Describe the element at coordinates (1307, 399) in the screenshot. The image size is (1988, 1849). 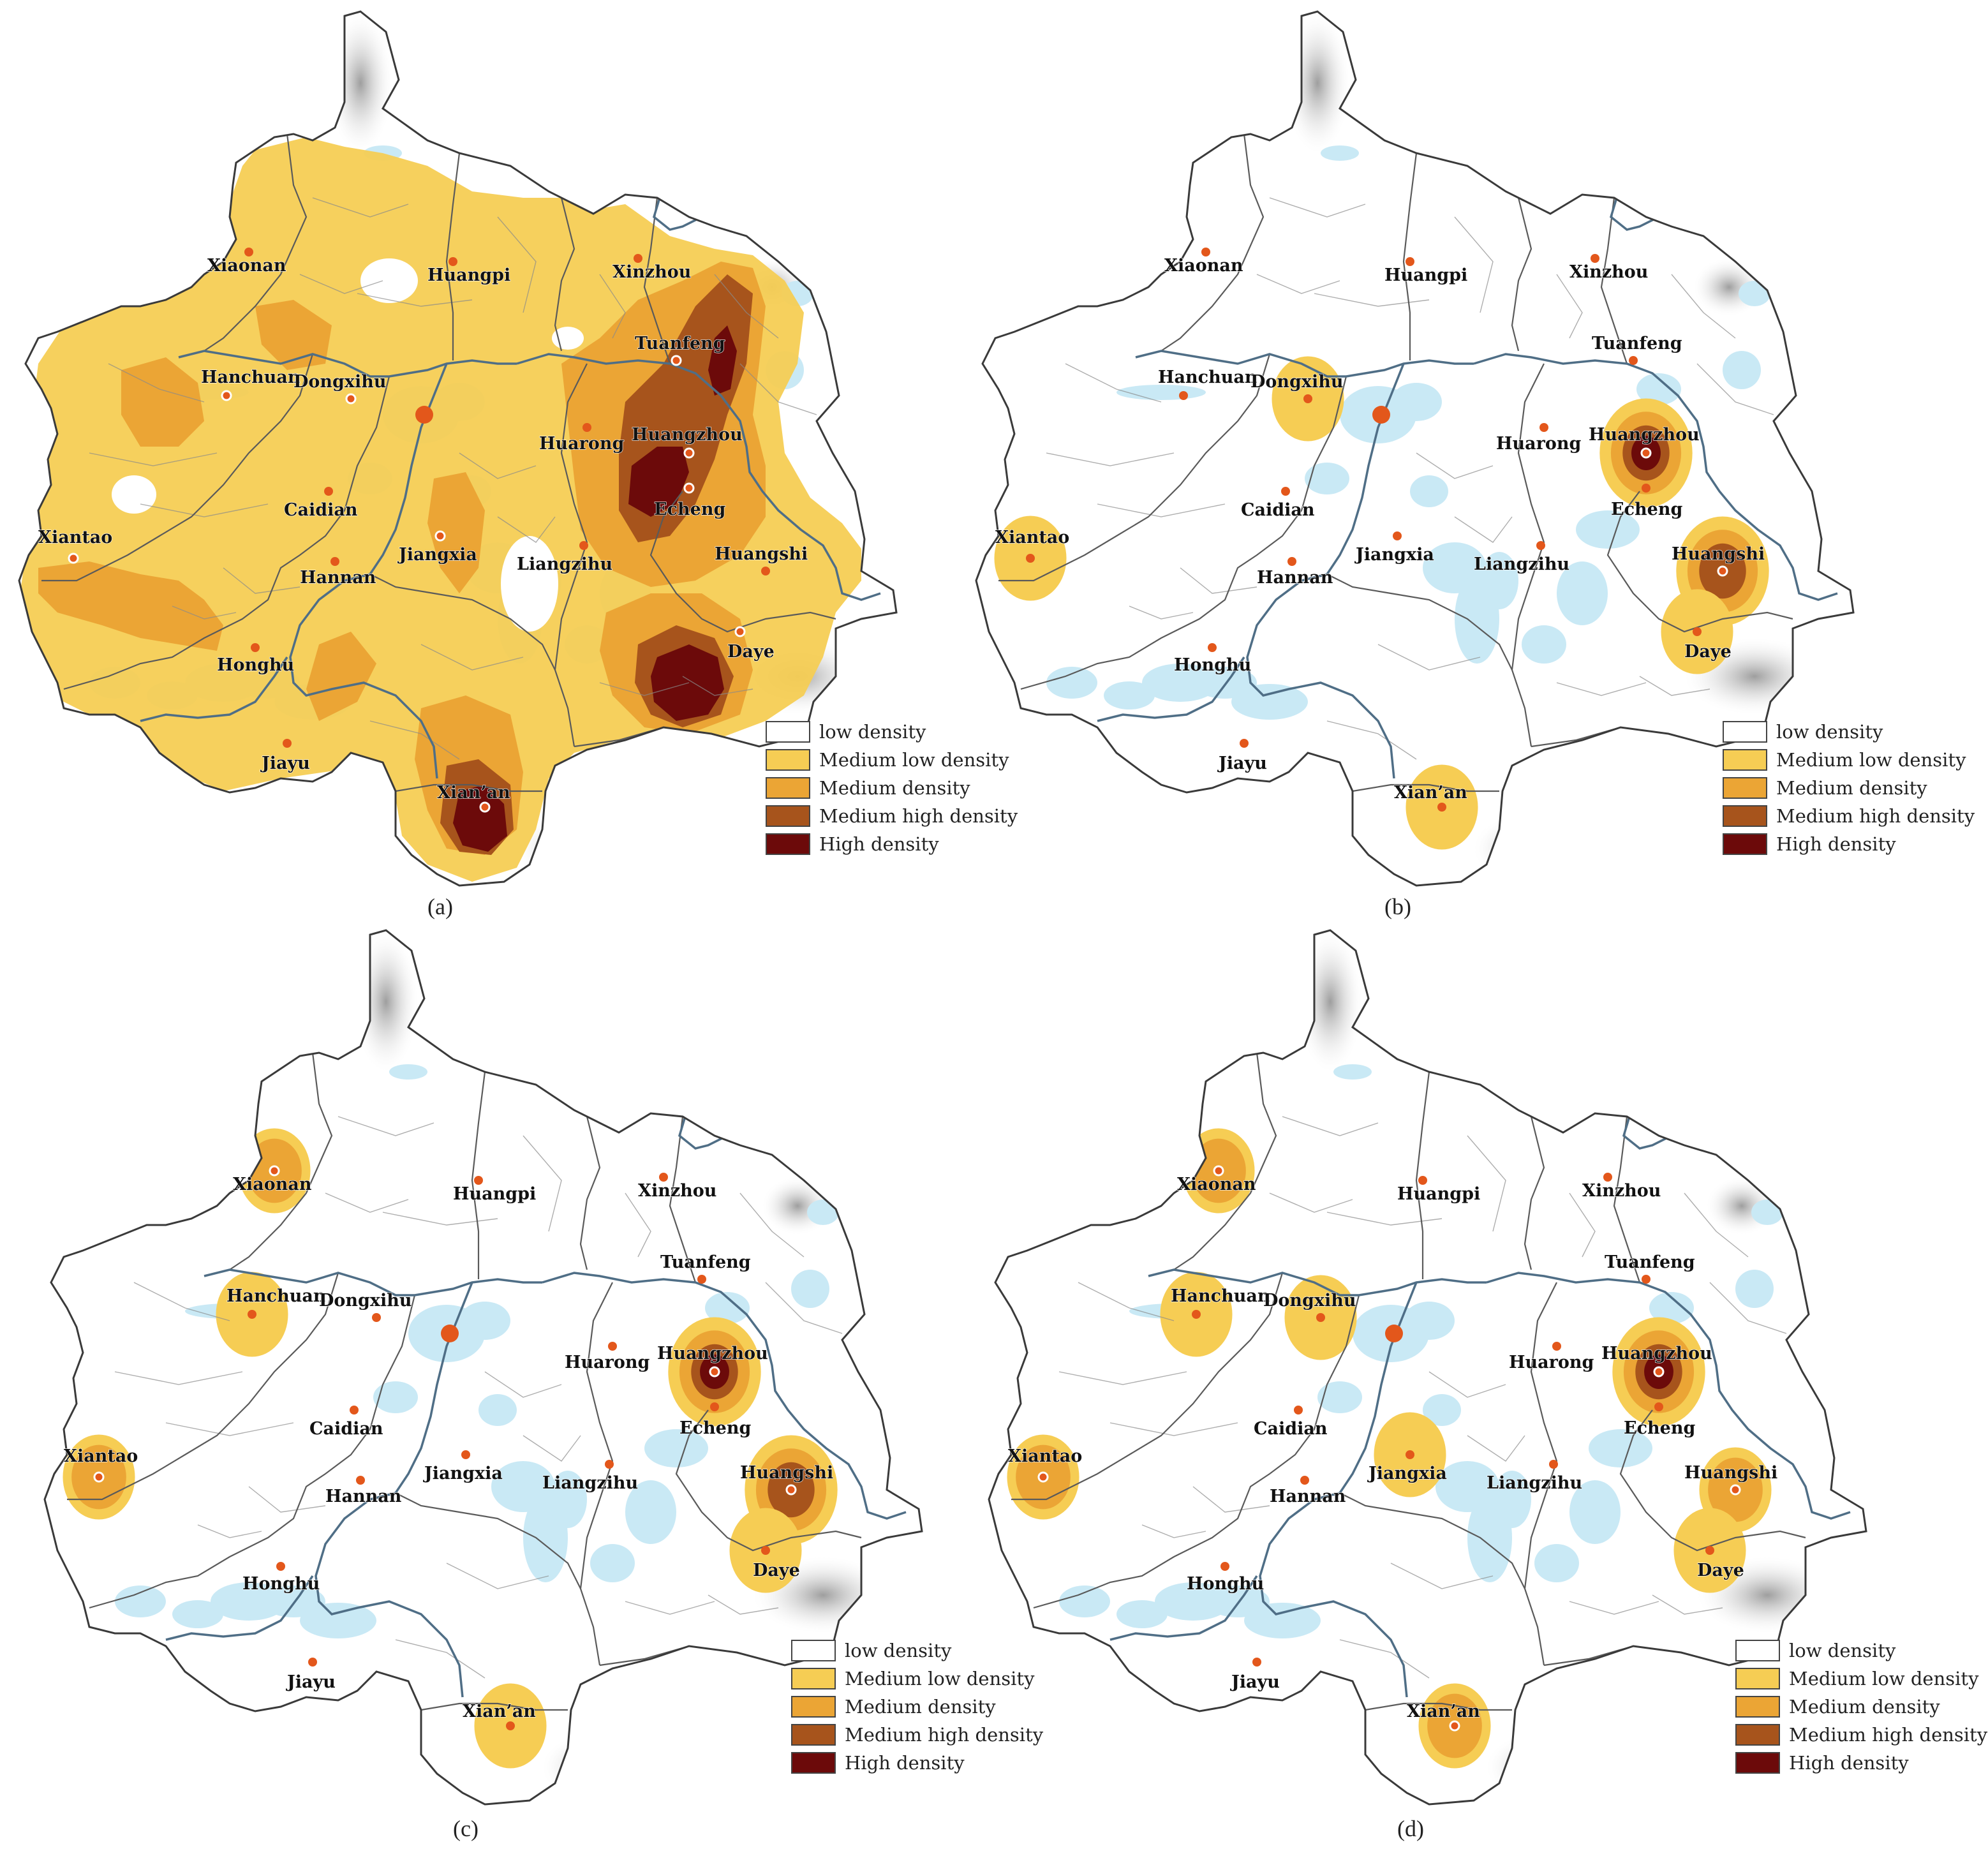
I see `city-marker-dongxihu` at that location.